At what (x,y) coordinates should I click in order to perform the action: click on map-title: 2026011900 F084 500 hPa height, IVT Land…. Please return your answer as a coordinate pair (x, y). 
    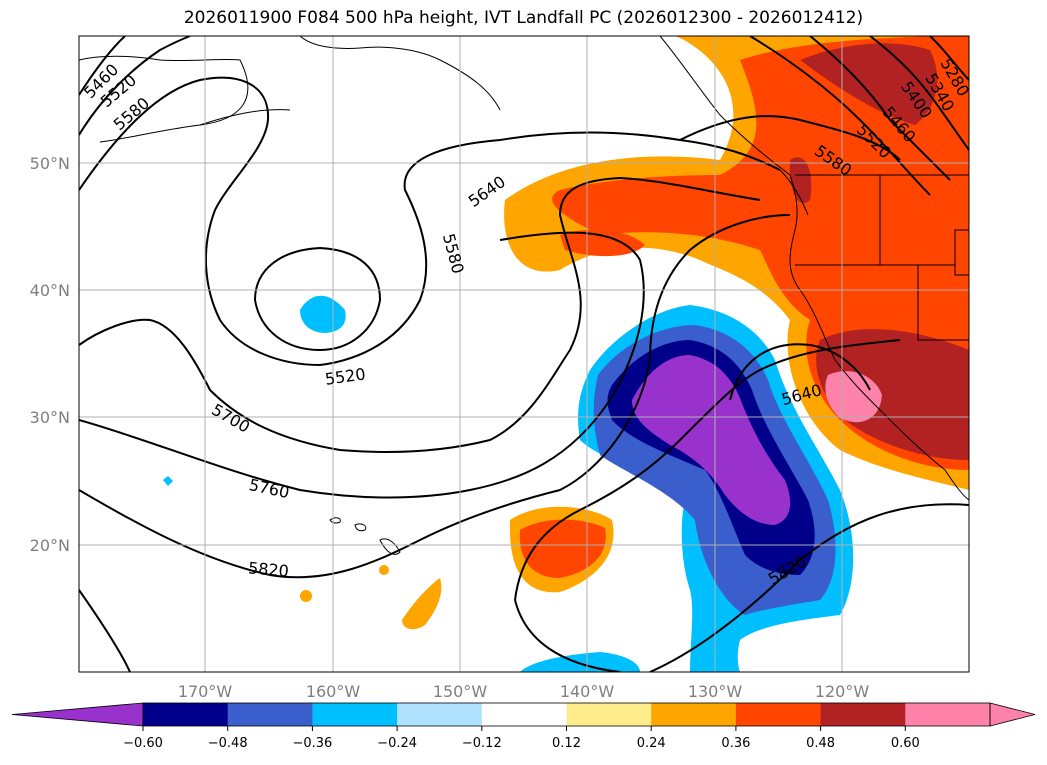
    Looking at the image, I should click on (523, 18).